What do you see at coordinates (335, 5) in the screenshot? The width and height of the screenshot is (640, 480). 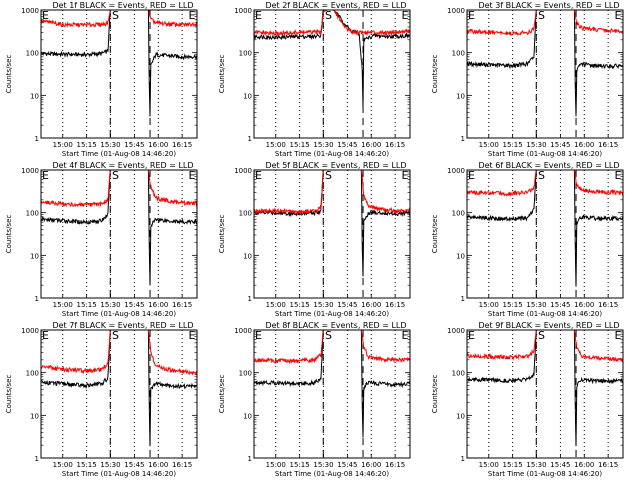 I see `chart-title: Det 2f BLACK = Events, RED = LLD` at bounding box center [335, 5].